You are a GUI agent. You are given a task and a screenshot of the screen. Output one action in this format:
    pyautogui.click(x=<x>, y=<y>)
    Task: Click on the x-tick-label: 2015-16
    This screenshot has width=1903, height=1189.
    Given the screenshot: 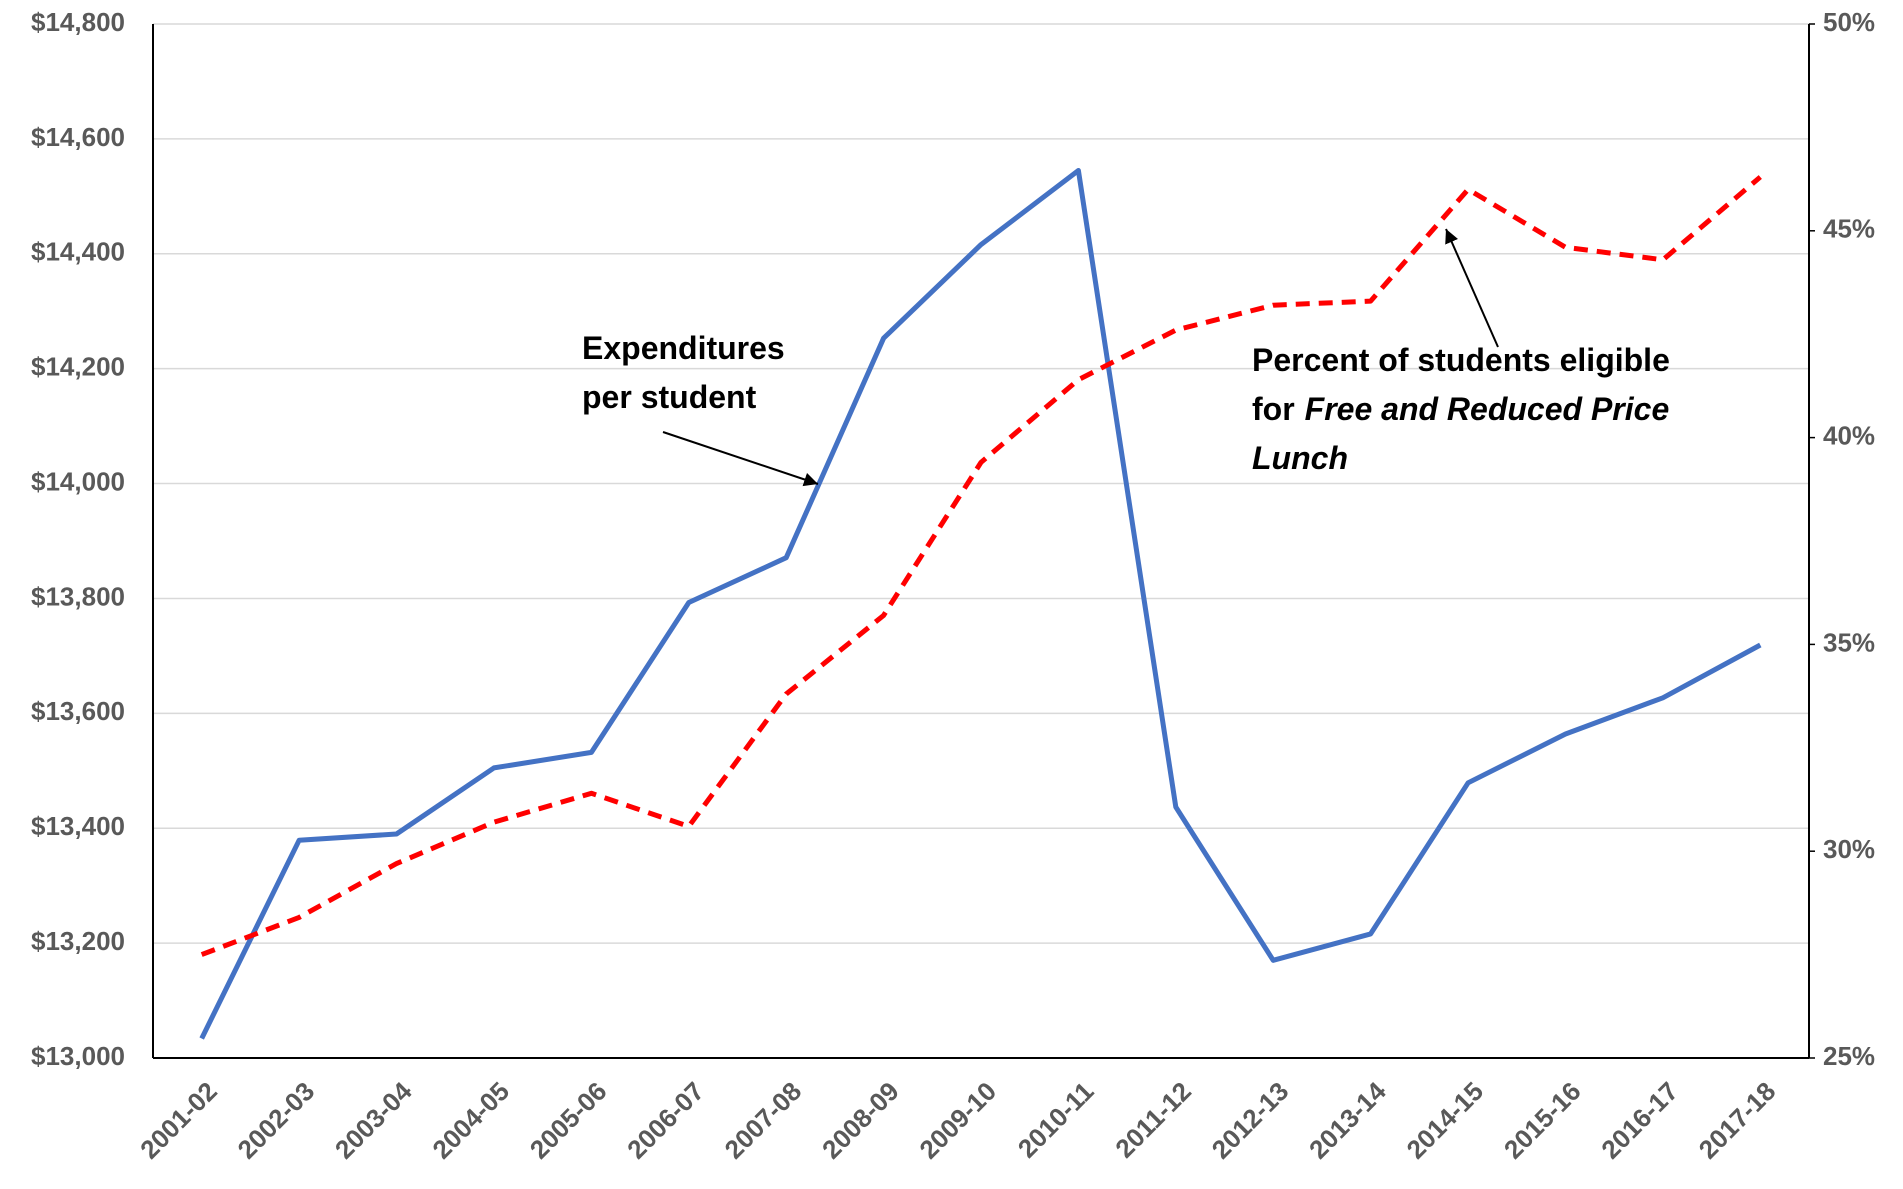 What is the action you would take?
    pyautogui.click(x=1542, y=1120)
    